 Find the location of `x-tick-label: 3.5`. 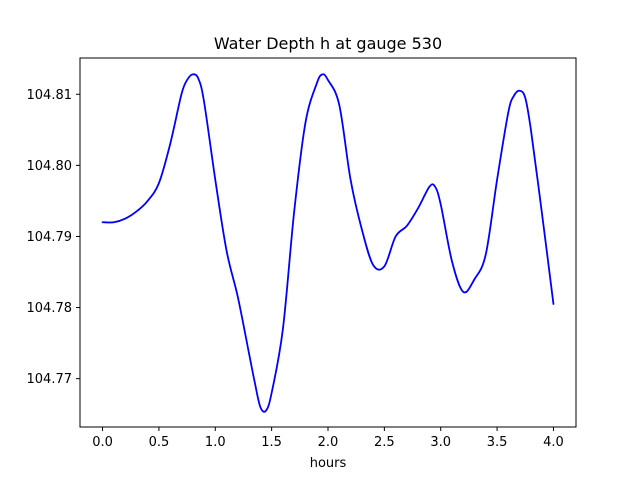

x-tick-label: 3.5 is located at coordinates (497, 442).